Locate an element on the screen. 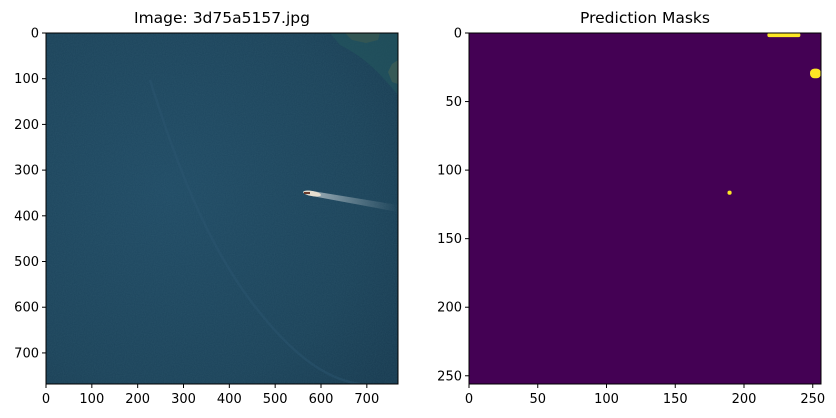 This screenshot has width=836, height=418. mask-x-tick-label: 0 is located at coordinates (469, 399).